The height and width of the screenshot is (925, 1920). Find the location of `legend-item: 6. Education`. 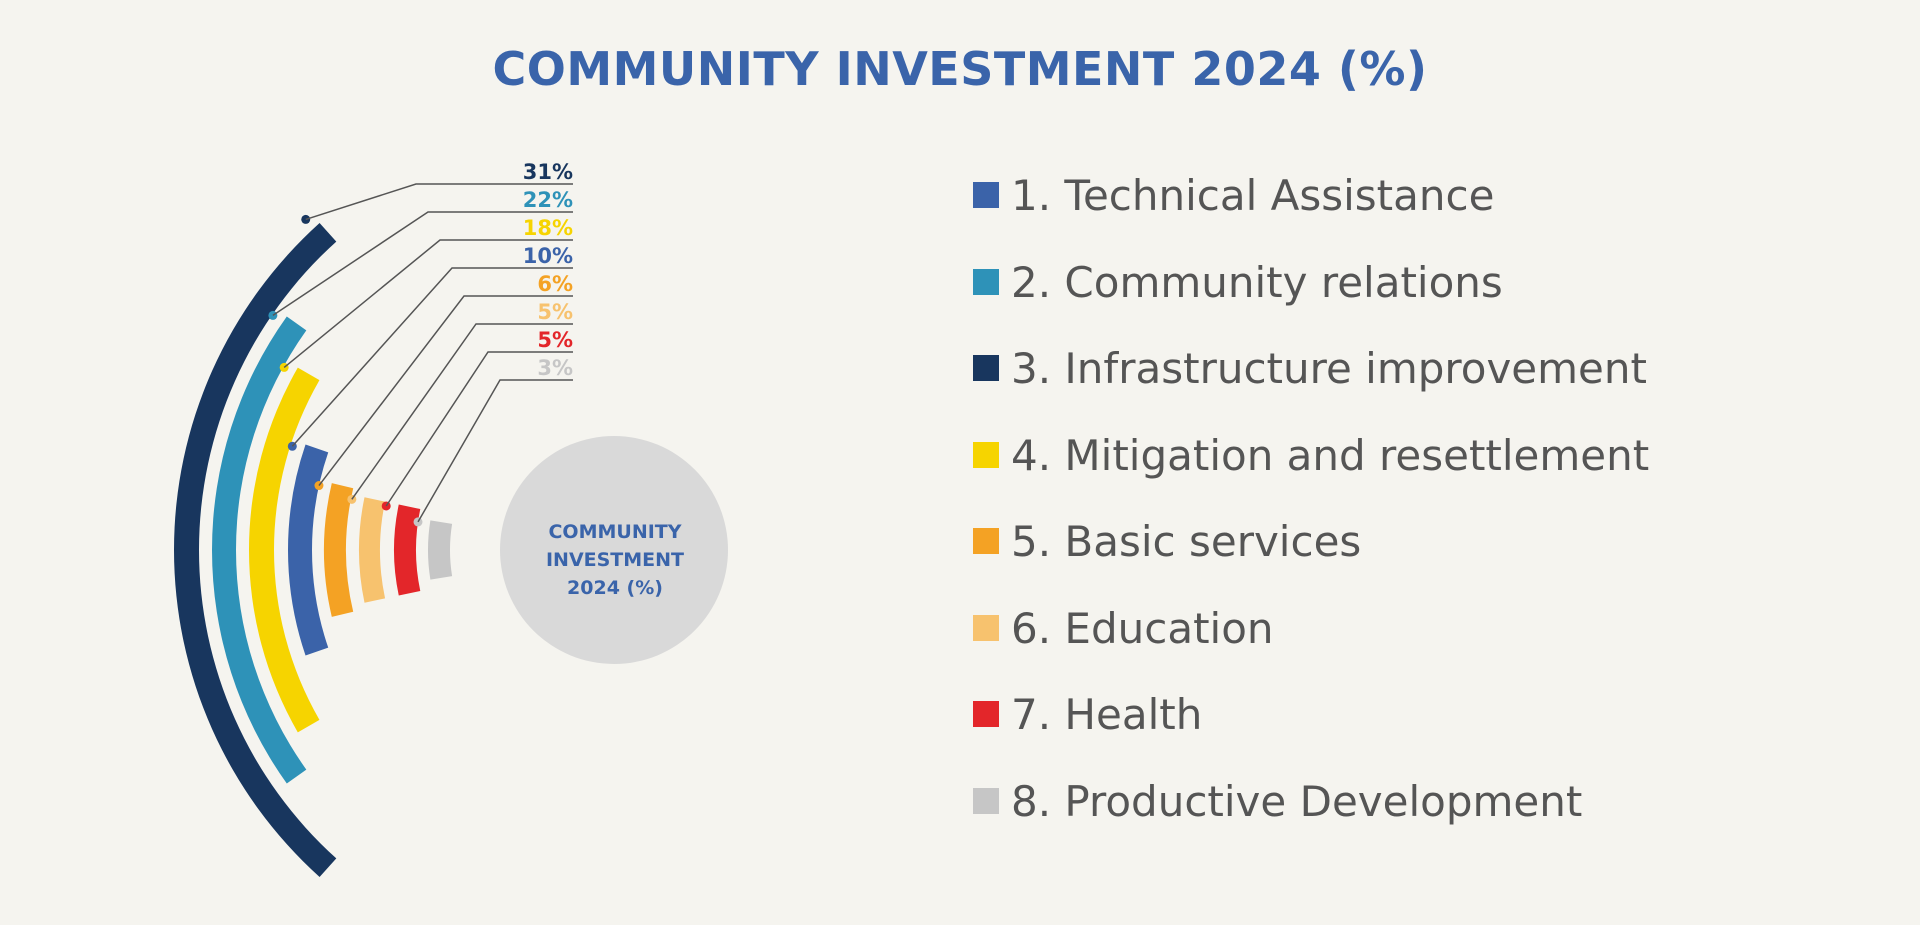

legend-item: 6. Education is located at coordinates (1311, 644).